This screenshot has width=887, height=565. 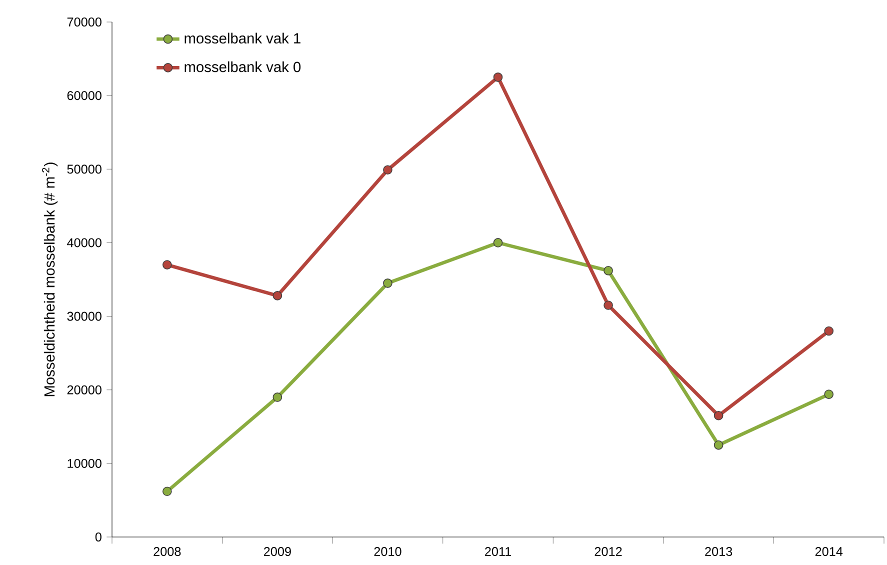 I want to click on x-tick-label: 2012, so click(x=608, y=551).